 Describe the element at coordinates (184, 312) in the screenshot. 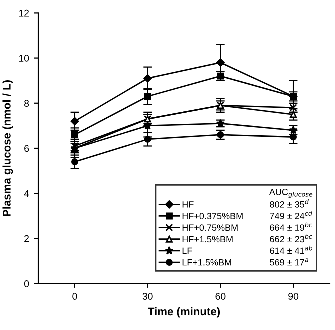

I see `x-axis-title: Time (minute)` at that location.